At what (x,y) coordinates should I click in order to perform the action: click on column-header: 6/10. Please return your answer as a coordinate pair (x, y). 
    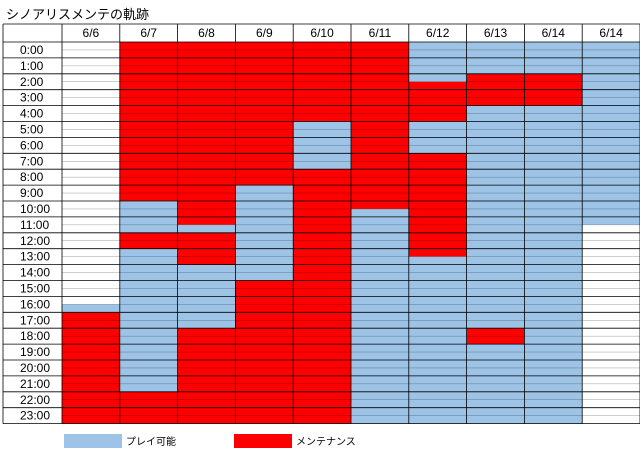
    Looking at the image, I should click on (322, 33).